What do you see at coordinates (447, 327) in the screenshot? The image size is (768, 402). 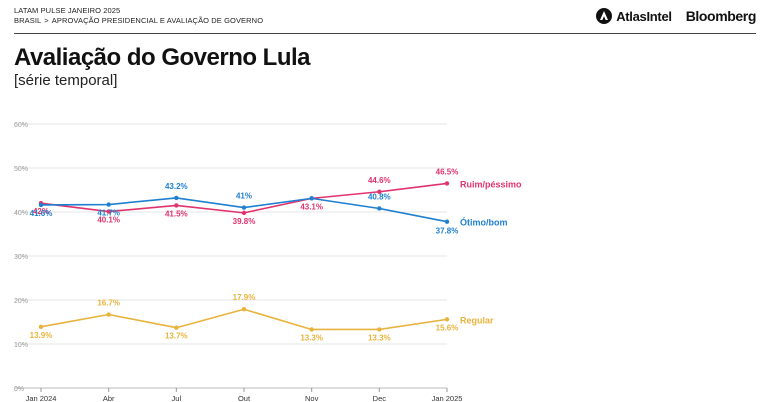 I see `data-label-regular: 15.6%` at bounding box center [447, 327].